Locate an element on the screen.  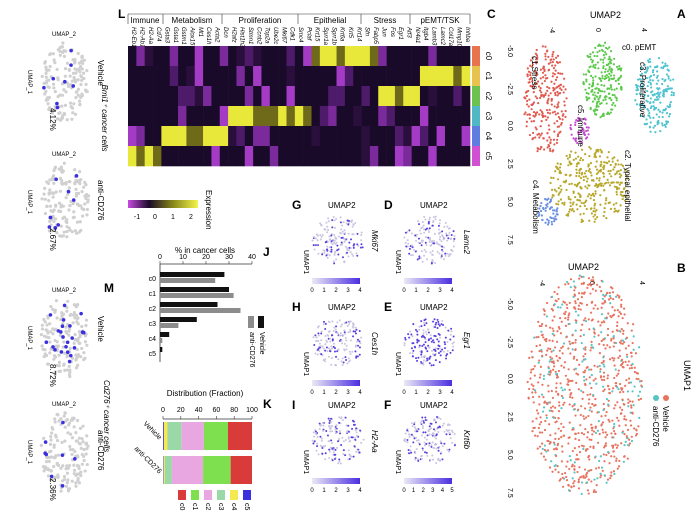
umap-y-label: UMAP1 is located at coordinates (687, 375).